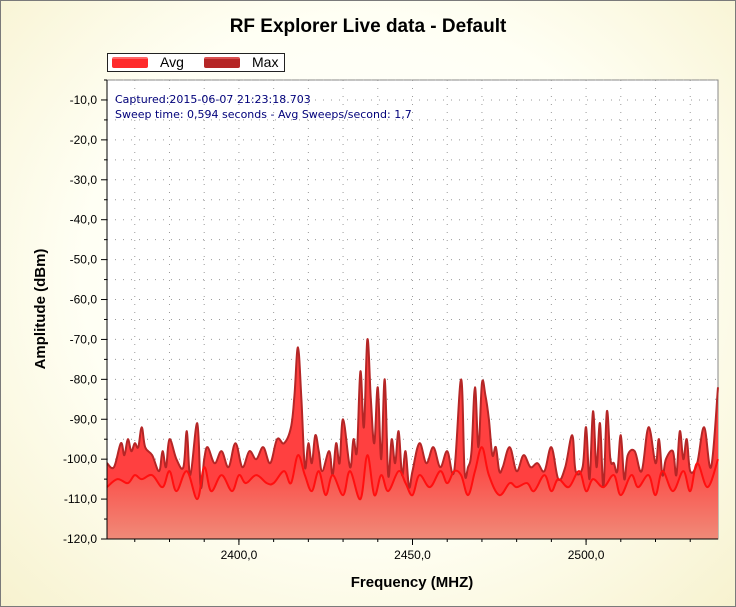 Image resolution: width=736 pixels, height=607 pixels. I want to click on legend-label-avg: Avg, so click(172, 62).